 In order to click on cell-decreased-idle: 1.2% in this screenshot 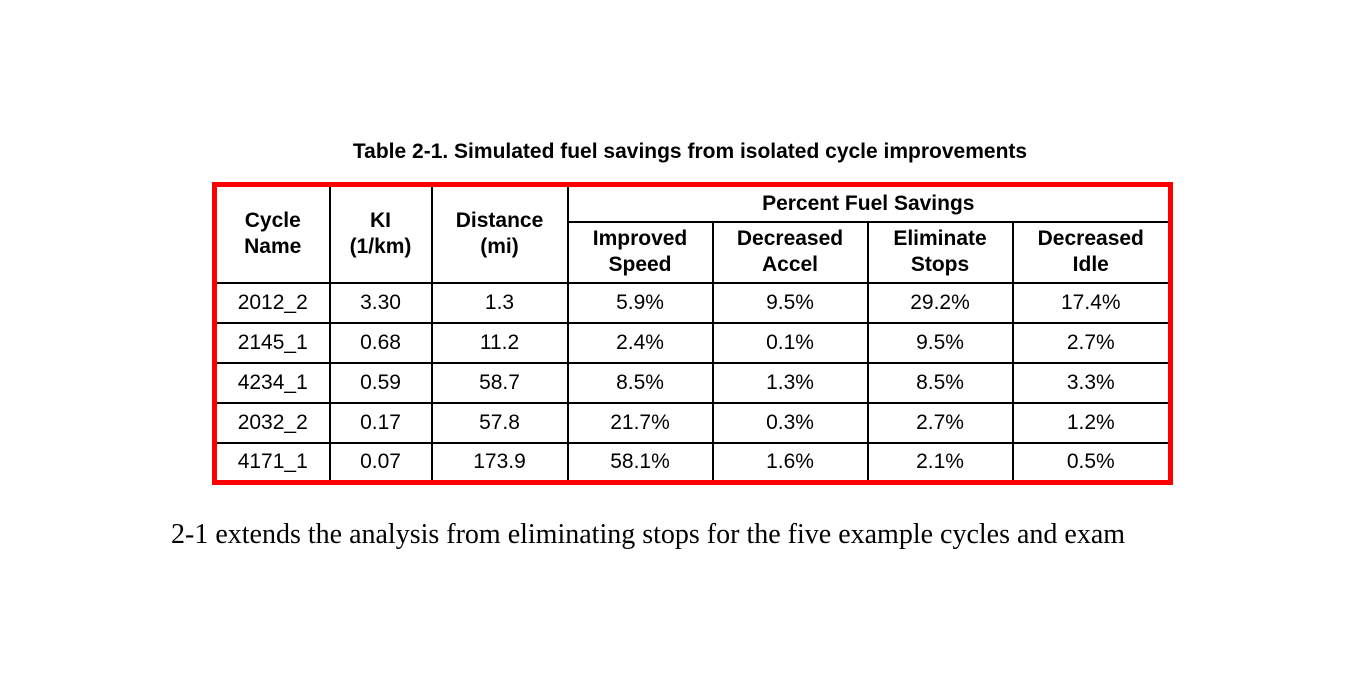, I will do `click(1091, 422)`.